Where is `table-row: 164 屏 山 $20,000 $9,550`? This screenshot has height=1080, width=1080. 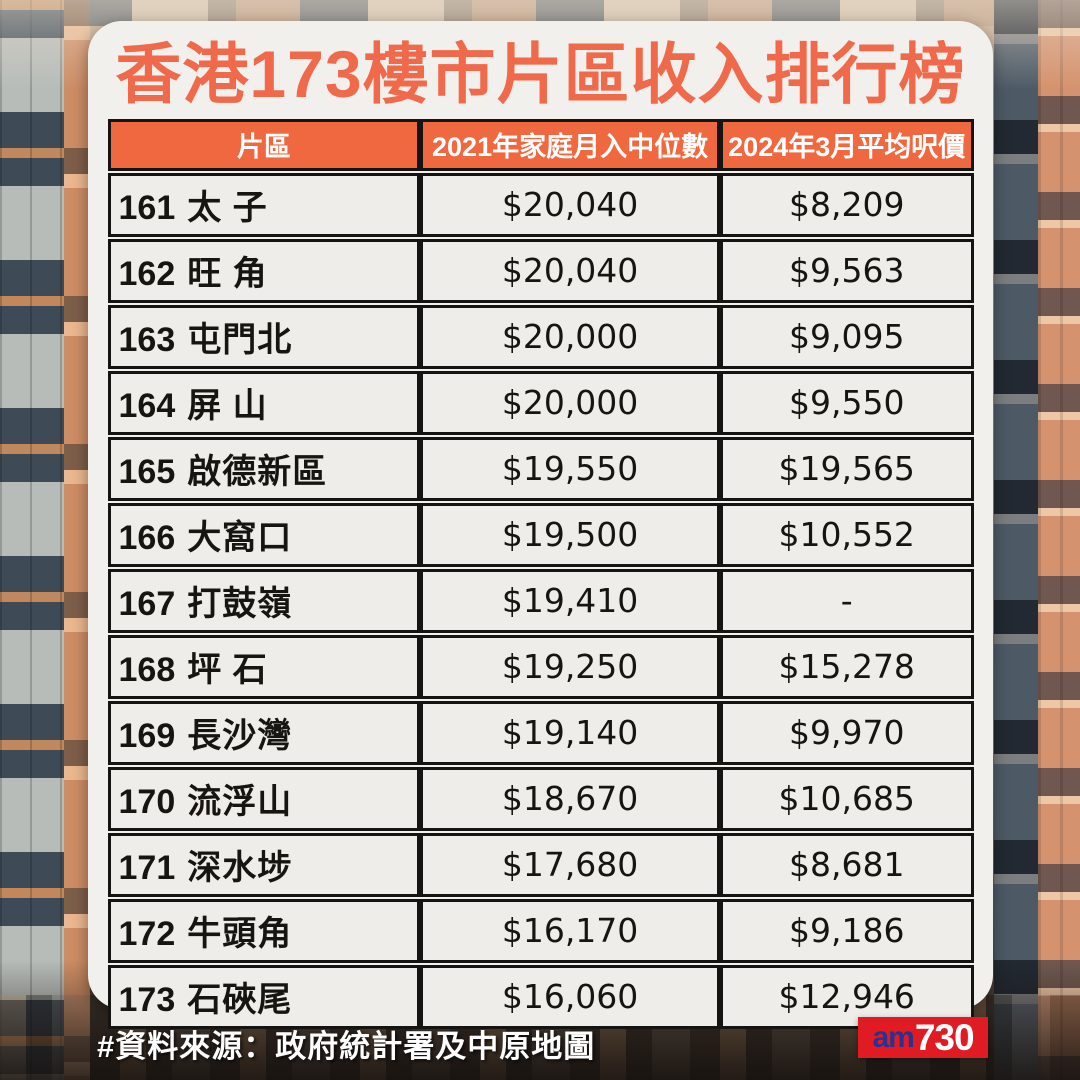 table-row: 164 屏 山 $20,000 $9,550 is located at coordinates (540, 402).